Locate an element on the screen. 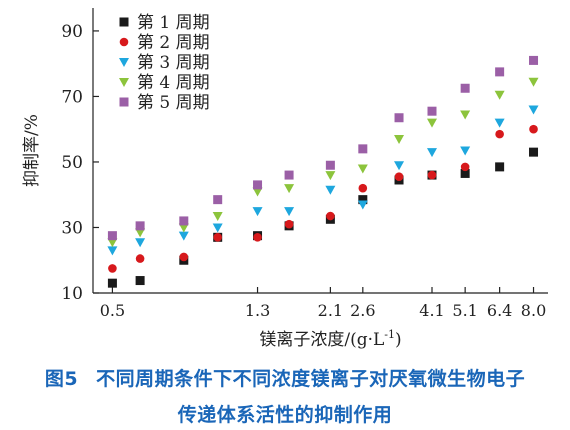 The height and width of the screenshot is (430, 570). y-axis-title: 抑制率/% is located at coordinates (32, 150).